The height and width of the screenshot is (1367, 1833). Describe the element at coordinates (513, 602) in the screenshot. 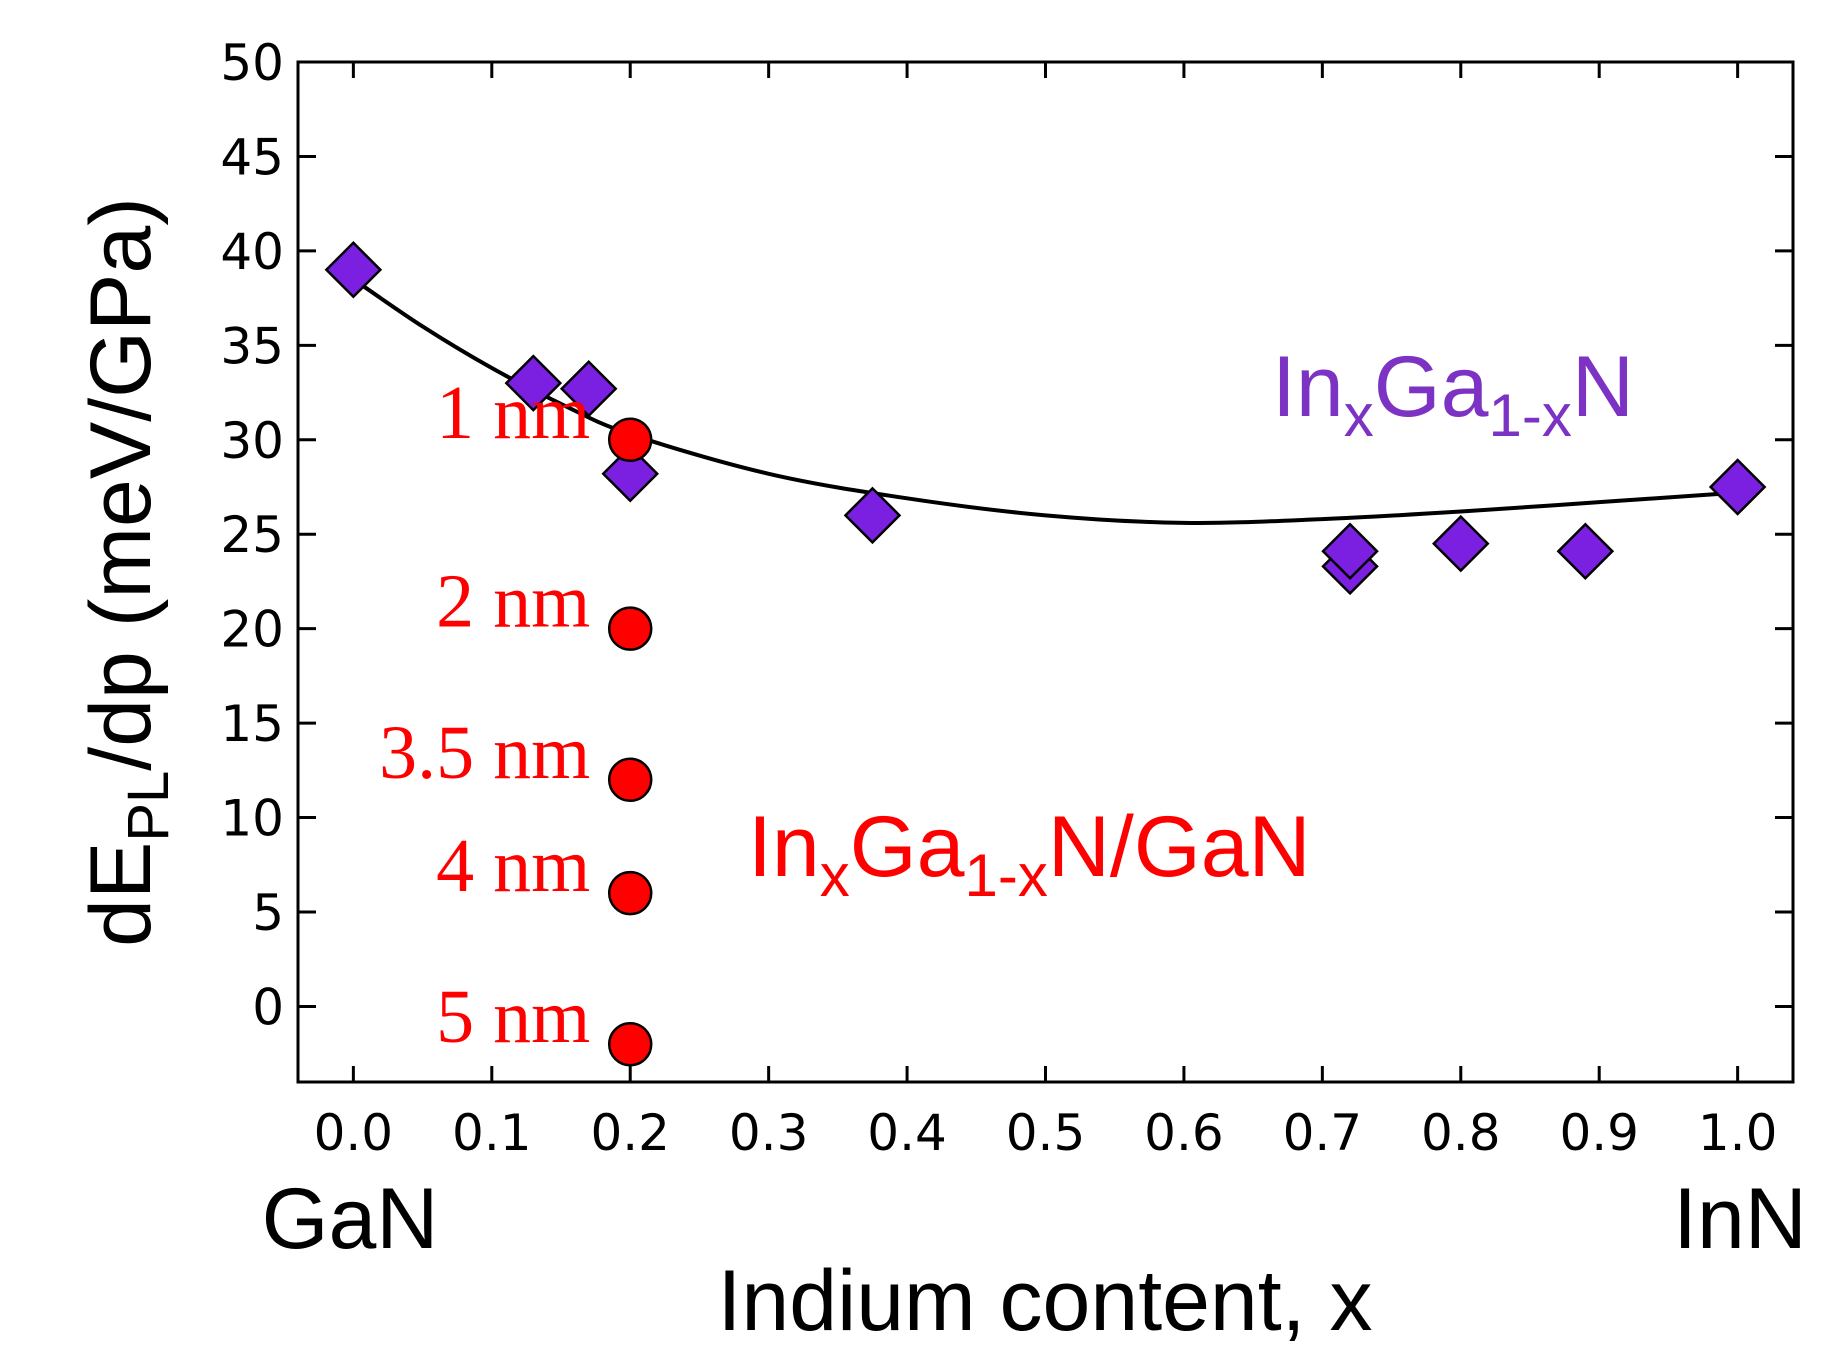

I see `thickness-label: 2 nm` at that location.